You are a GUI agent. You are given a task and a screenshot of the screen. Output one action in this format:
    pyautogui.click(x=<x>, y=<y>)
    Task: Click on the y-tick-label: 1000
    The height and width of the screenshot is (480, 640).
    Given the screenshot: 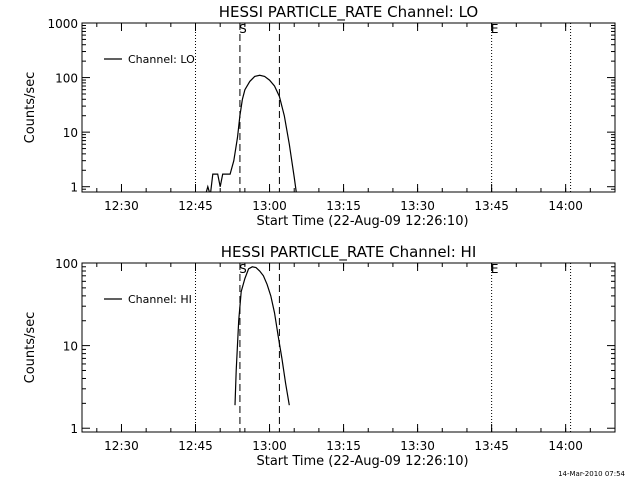 What is the action you would take?
    pyautogui.click(x=62, y=24)
    